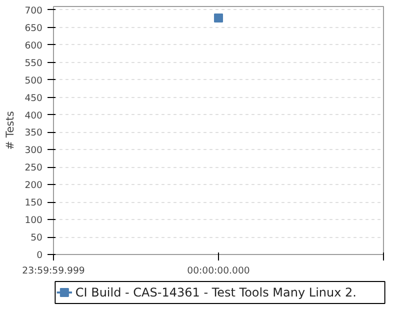 The image size is (400, 320). Describe the element at coordinates (33, 80) in the screenshot. I see `y-tick-label: 500` at that location.